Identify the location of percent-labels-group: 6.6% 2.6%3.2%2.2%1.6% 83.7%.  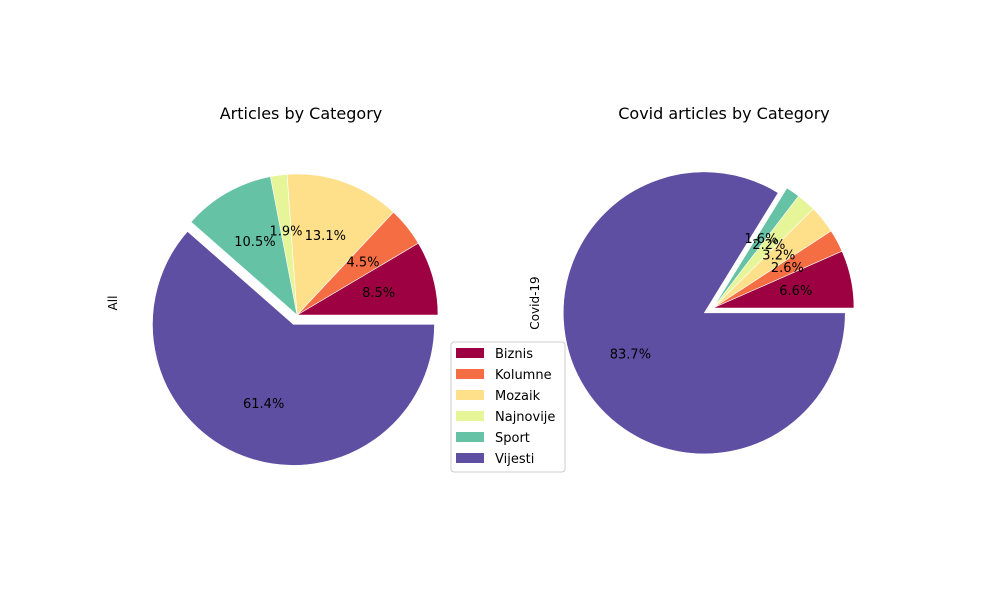
(711, 297).